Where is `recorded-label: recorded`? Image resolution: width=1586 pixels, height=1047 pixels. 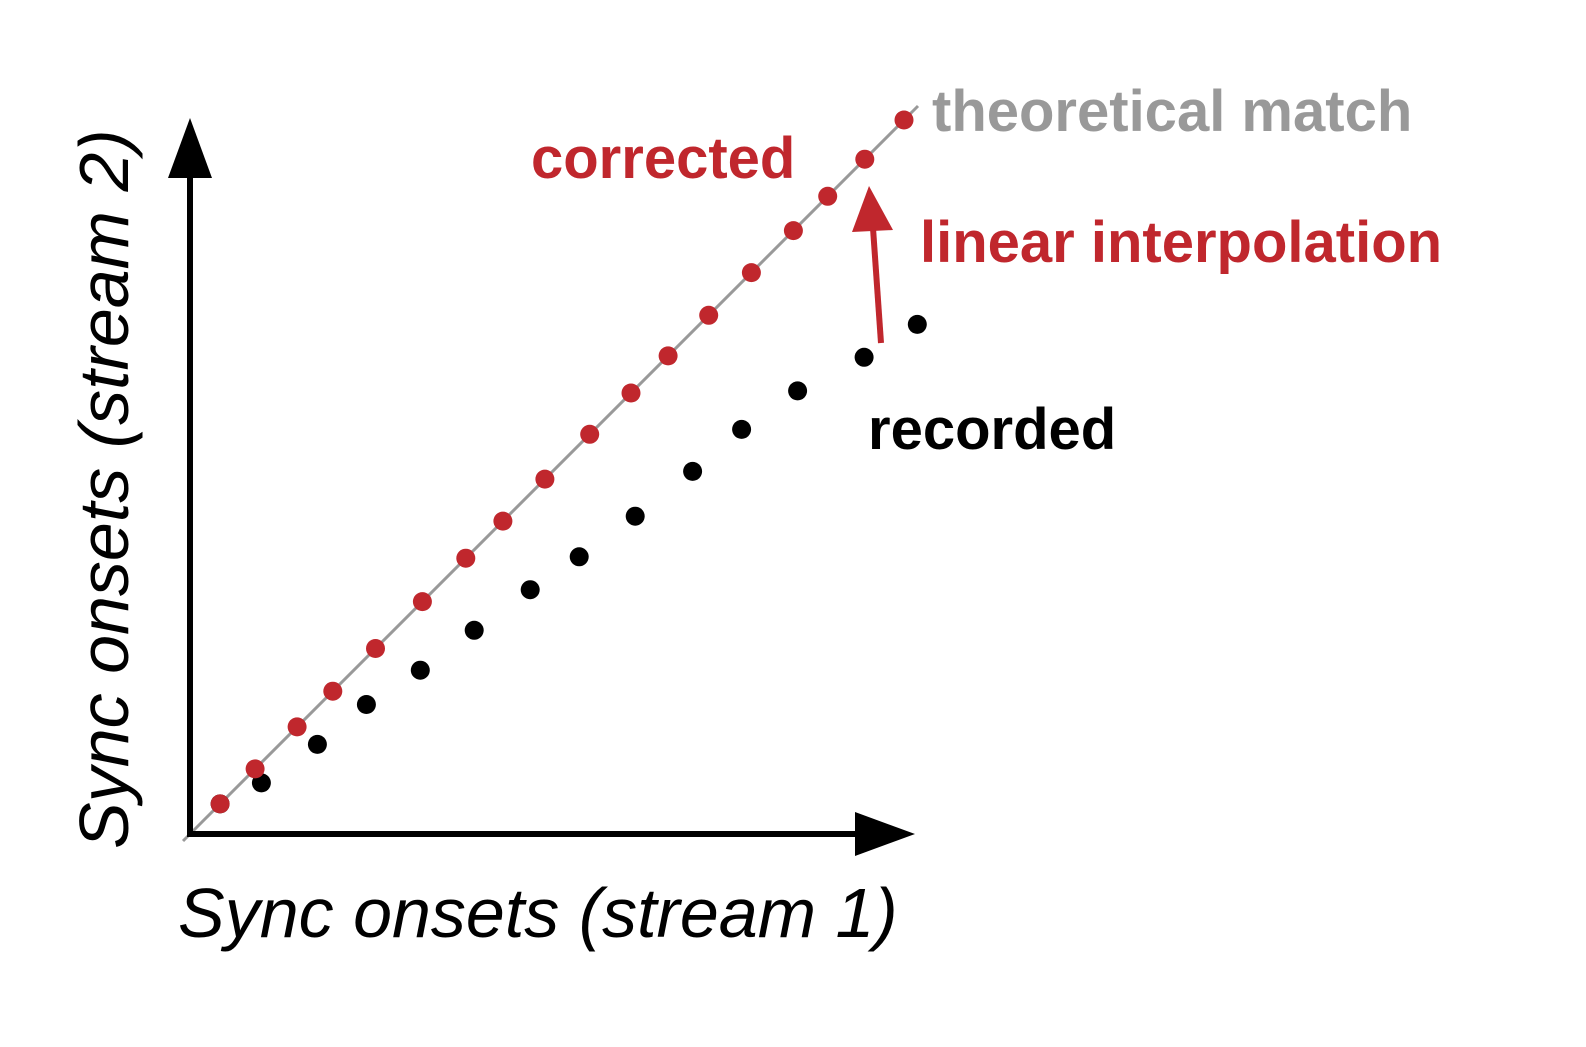 recorded-label: recorded is located at coordinates (992, 429).